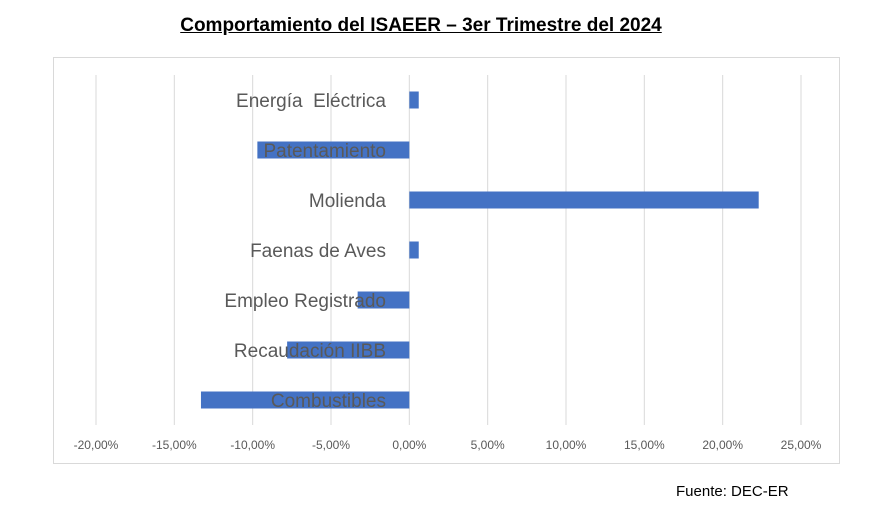 The width and height of the screenshot is (893, 516). I want to click on category-label: Energía Eléctrica, so click(311, 101).